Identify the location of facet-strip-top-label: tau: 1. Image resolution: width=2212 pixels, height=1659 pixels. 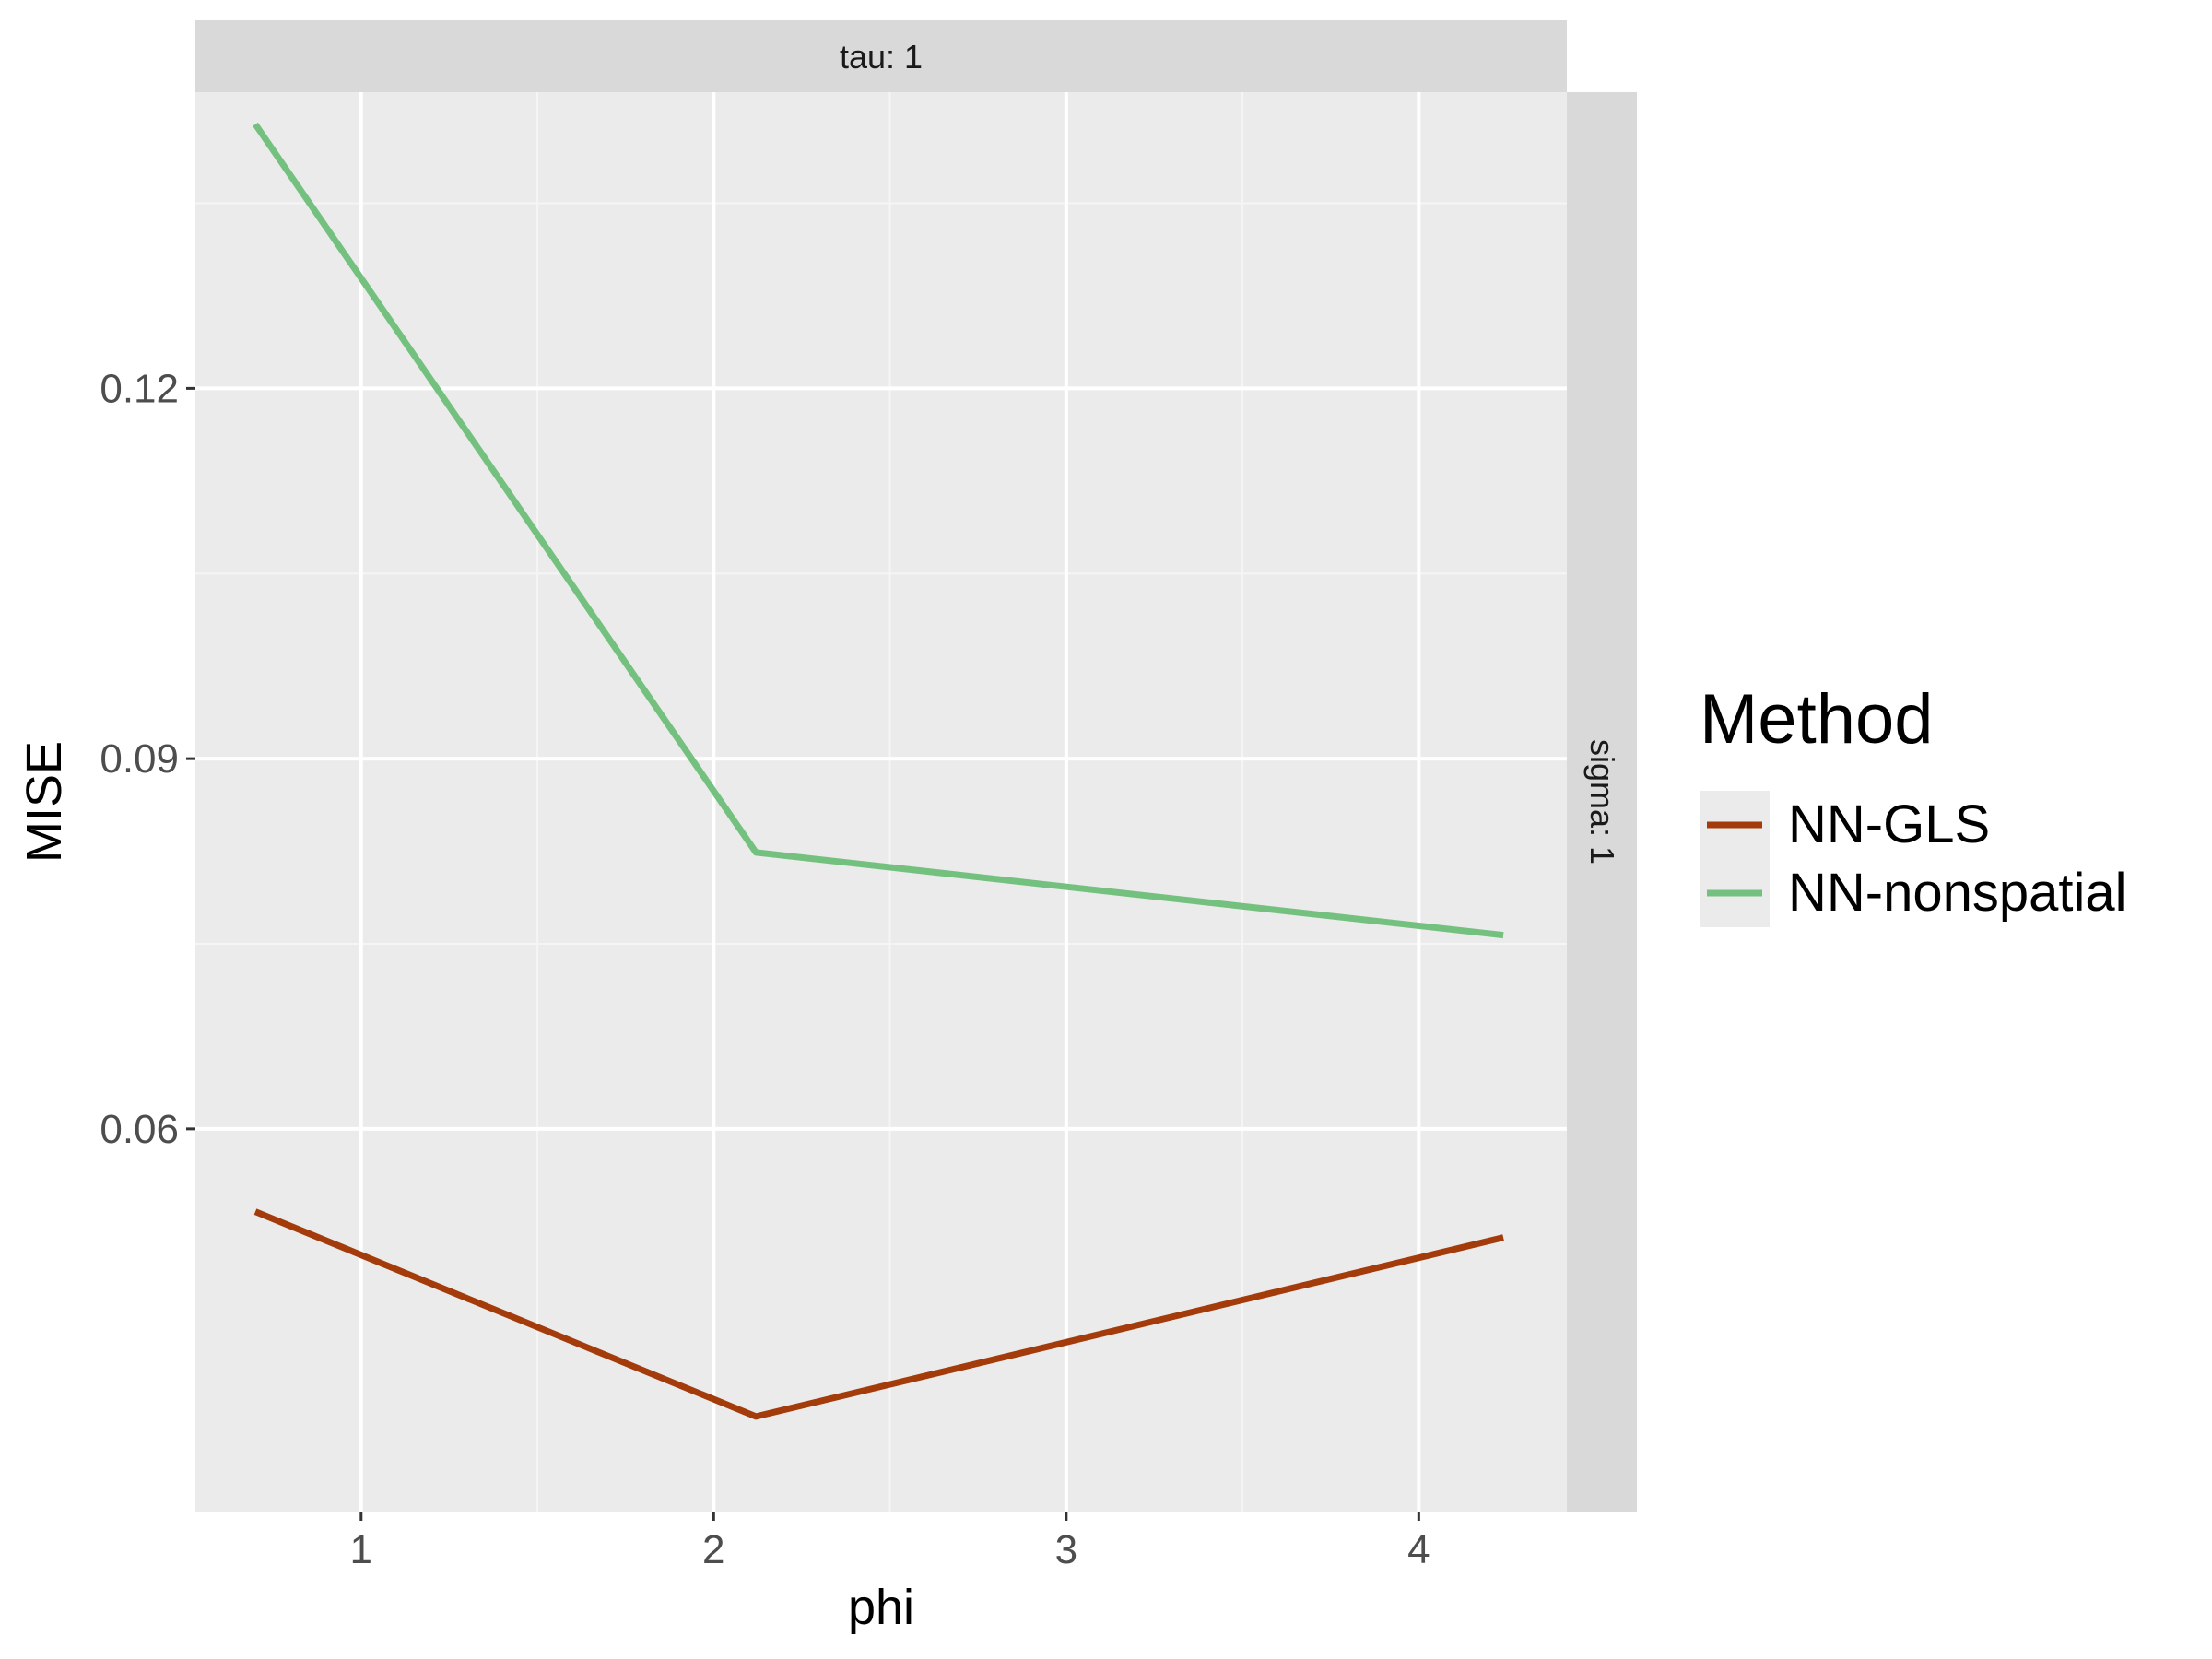
(881, 57).